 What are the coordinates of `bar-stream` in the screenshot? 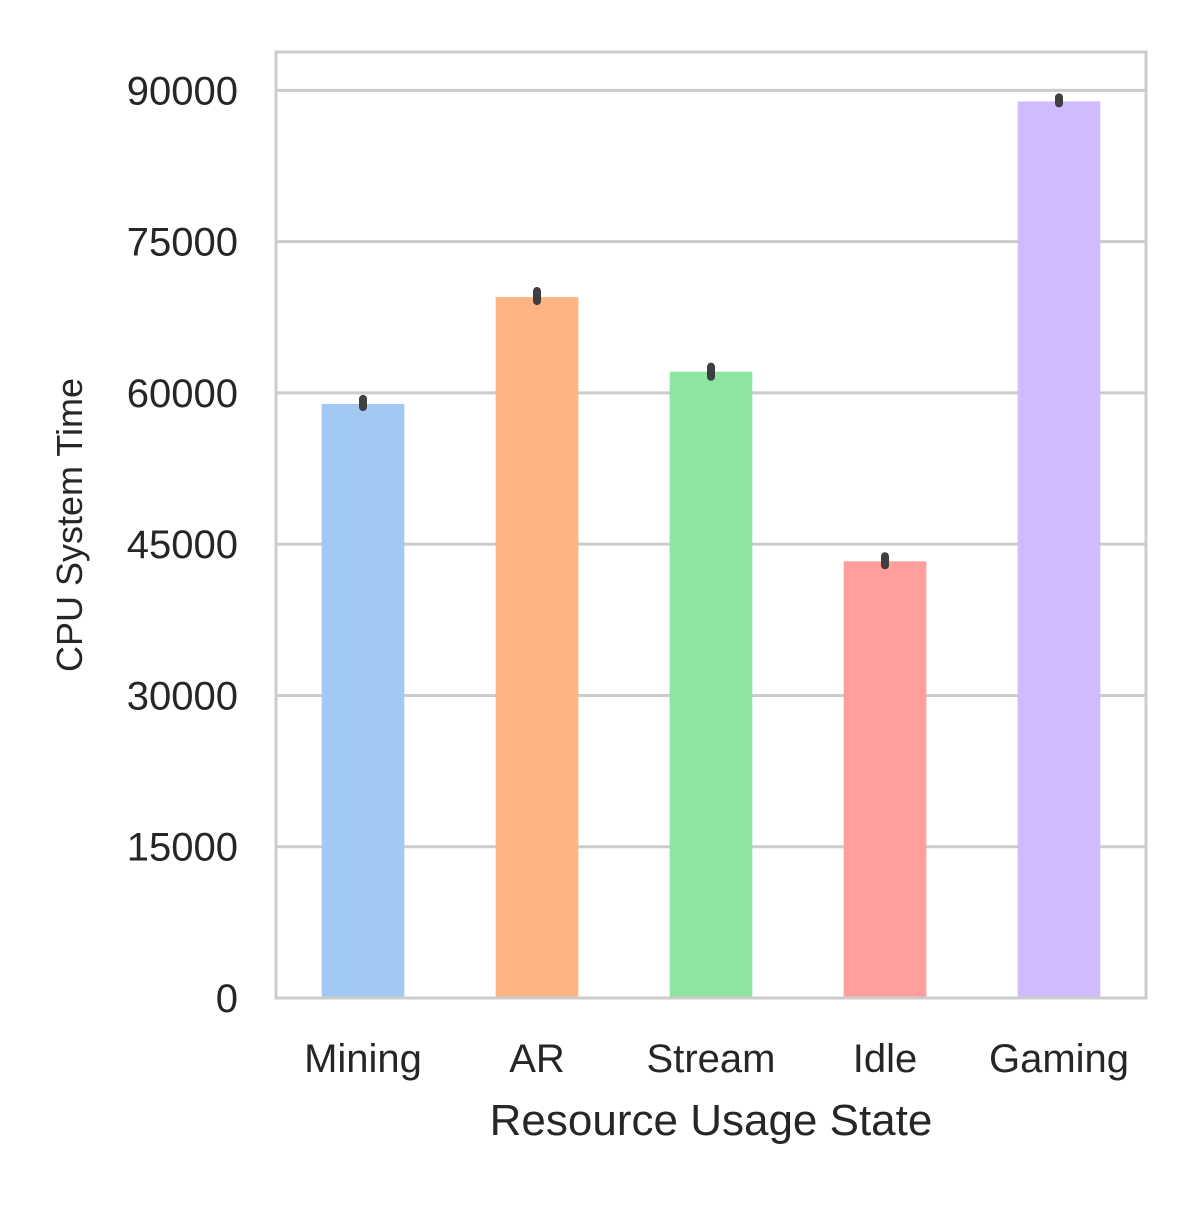 It's located at (711, 684).